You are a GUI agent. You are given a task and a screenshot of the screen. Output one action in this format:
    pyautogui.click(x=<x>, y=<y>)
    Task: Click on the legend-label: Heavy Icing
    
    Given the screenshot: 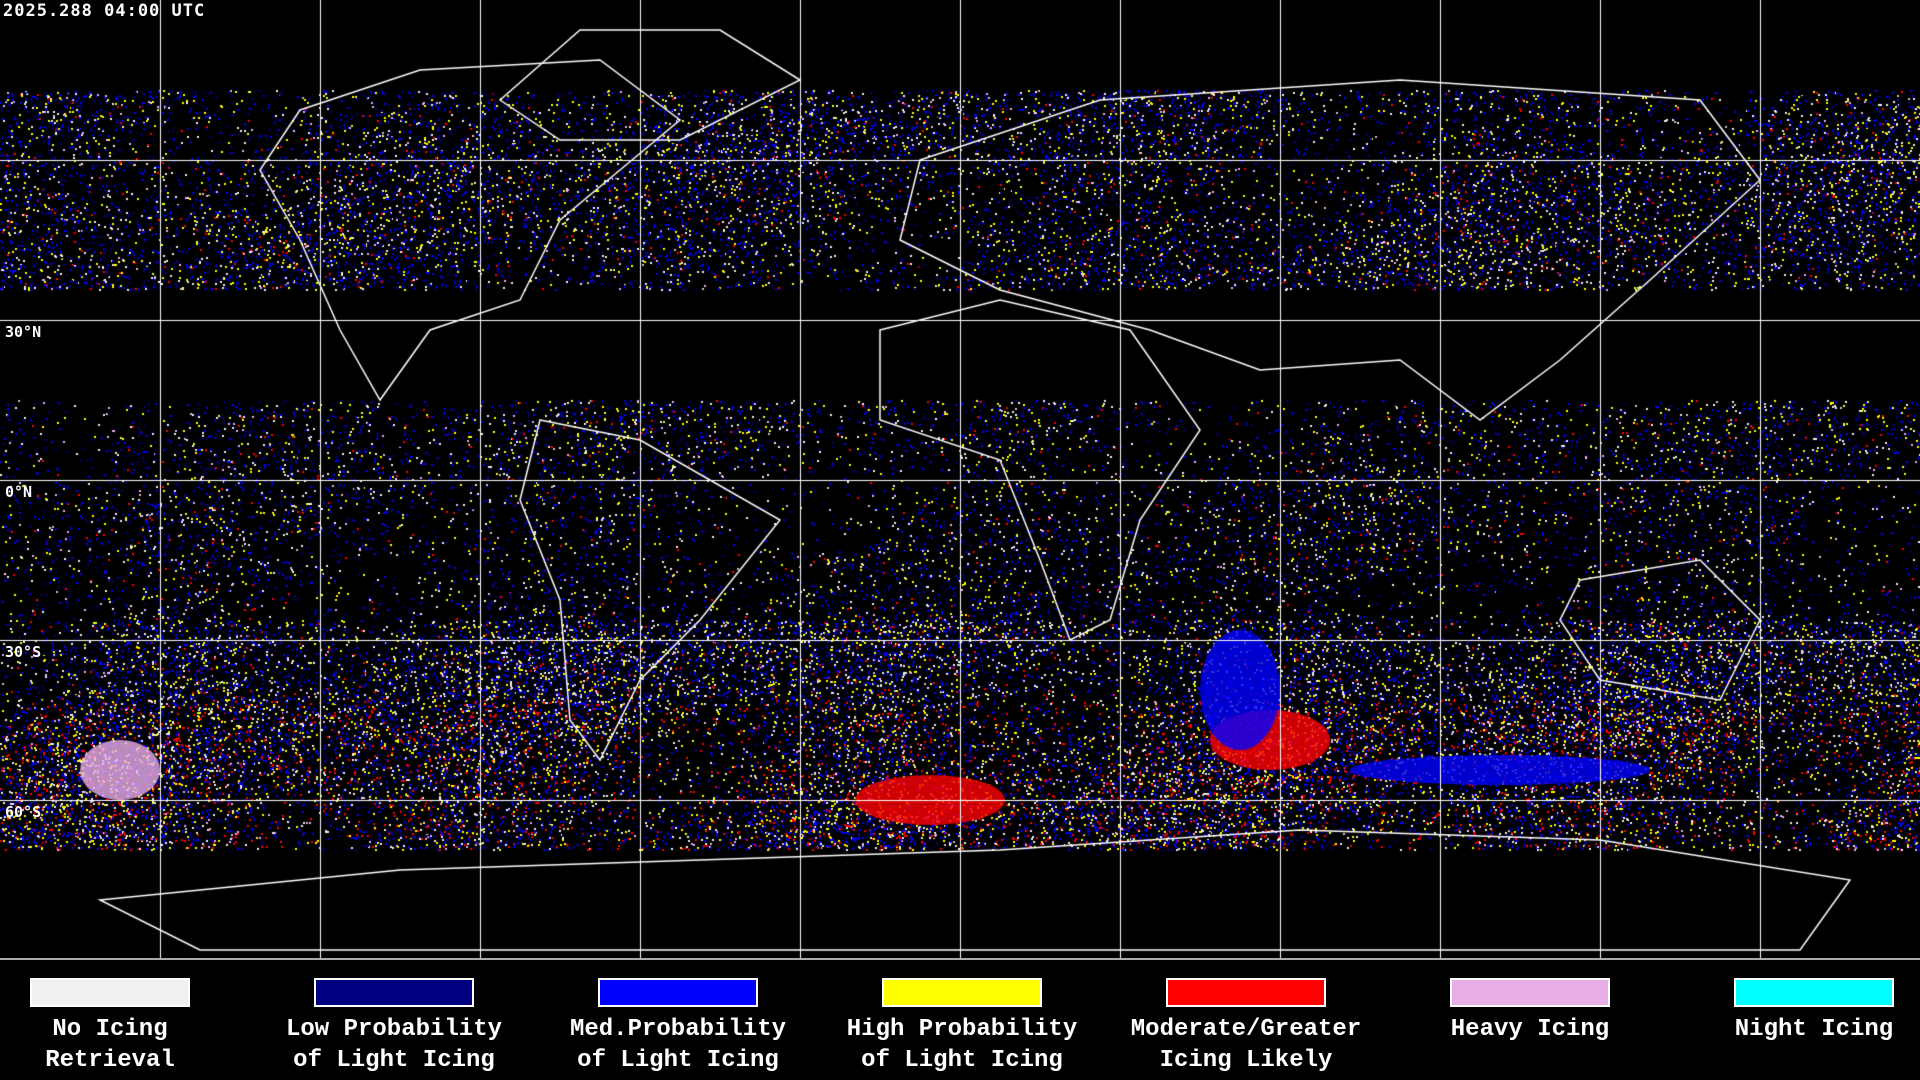 What is the action you would take?
    pyautogui.click(x=1530, y=1029)
    